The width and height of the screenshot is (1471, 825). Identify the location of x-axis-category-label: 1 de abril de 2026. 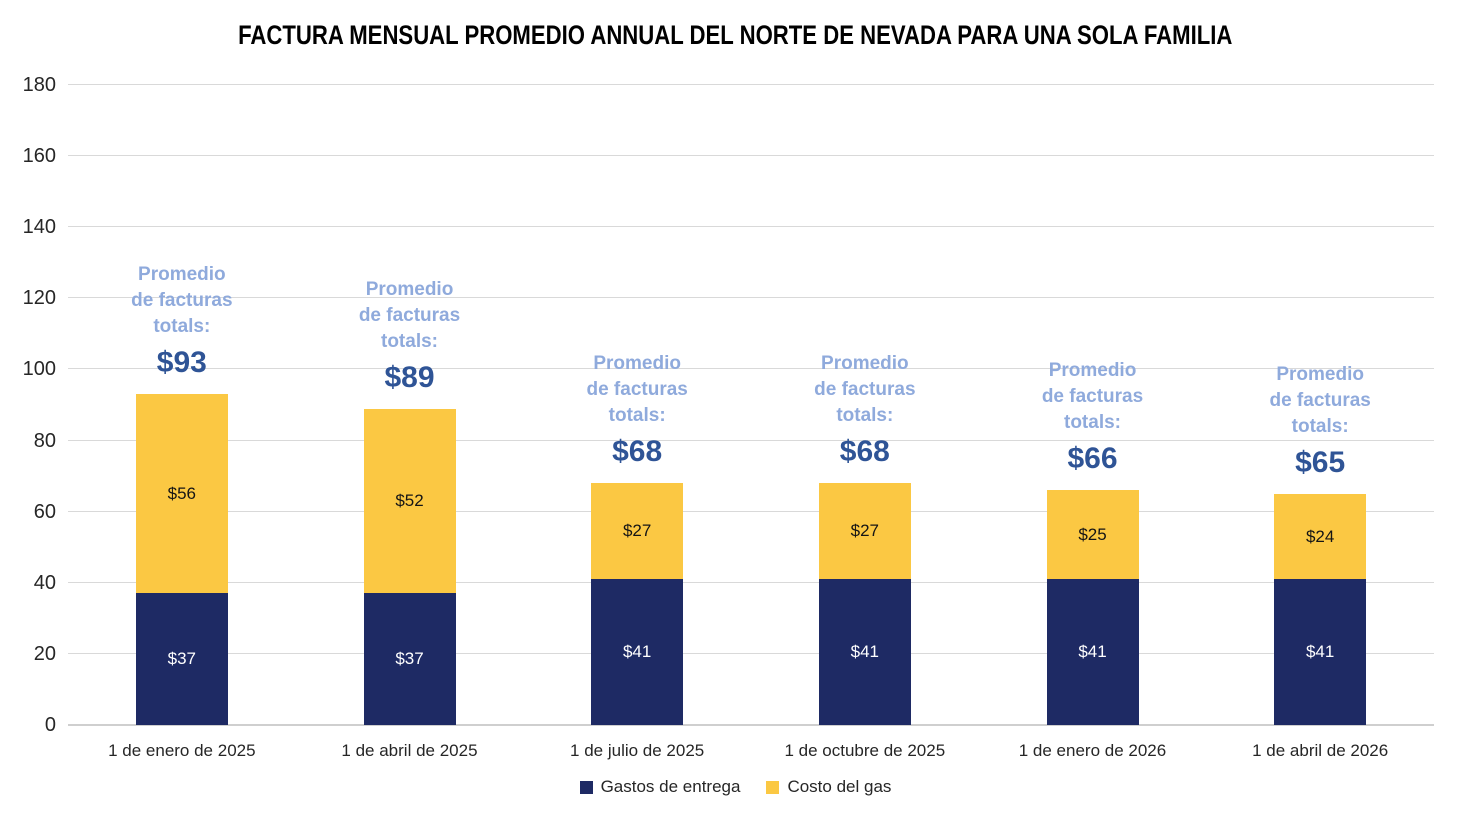
(1320, 750).